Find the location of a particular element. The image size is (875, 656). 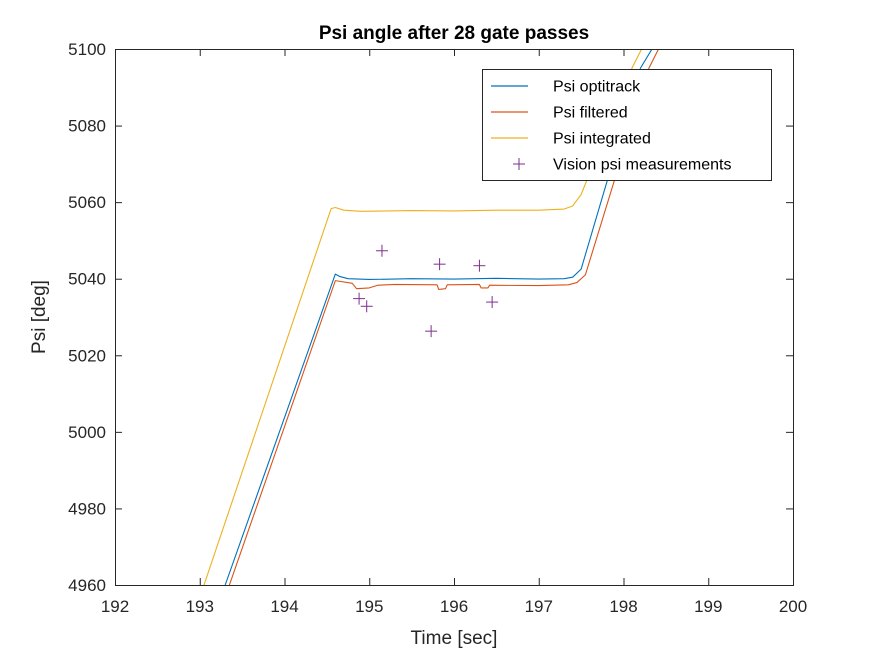

x-tick-label: 192 is located at coordinates (115, 606).